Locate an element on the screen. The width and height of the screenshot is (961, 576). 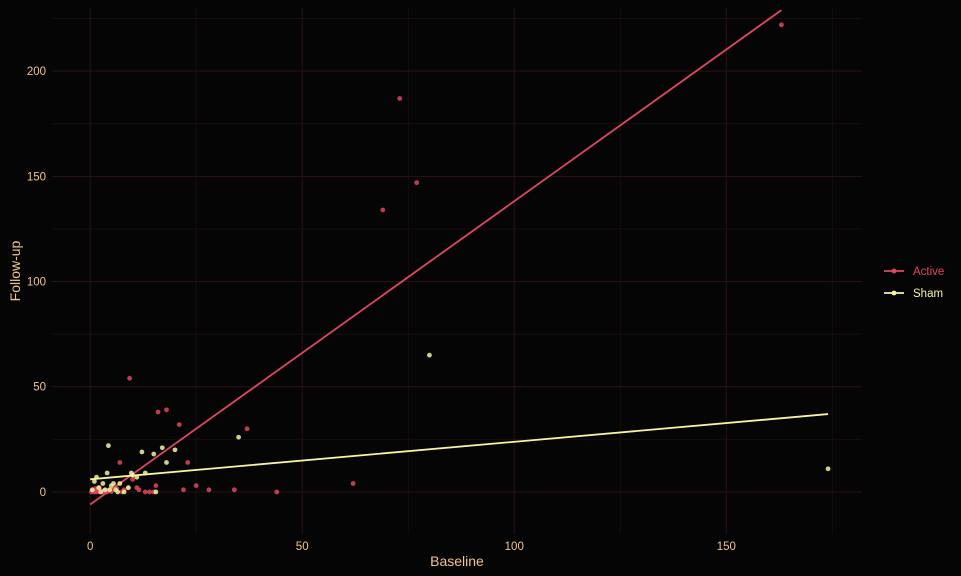
fit-line-sham is located at coordinates (459, 447).